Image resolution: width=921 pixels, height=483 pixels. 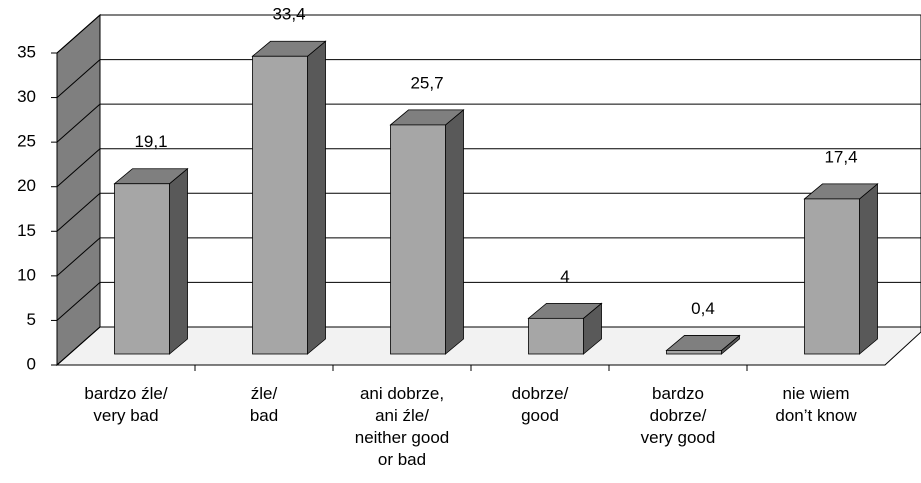 What do you see at coordinates (26, 141) in the screenshot?
I see `y-tick-label: 25` at bounding box center [26, 141].